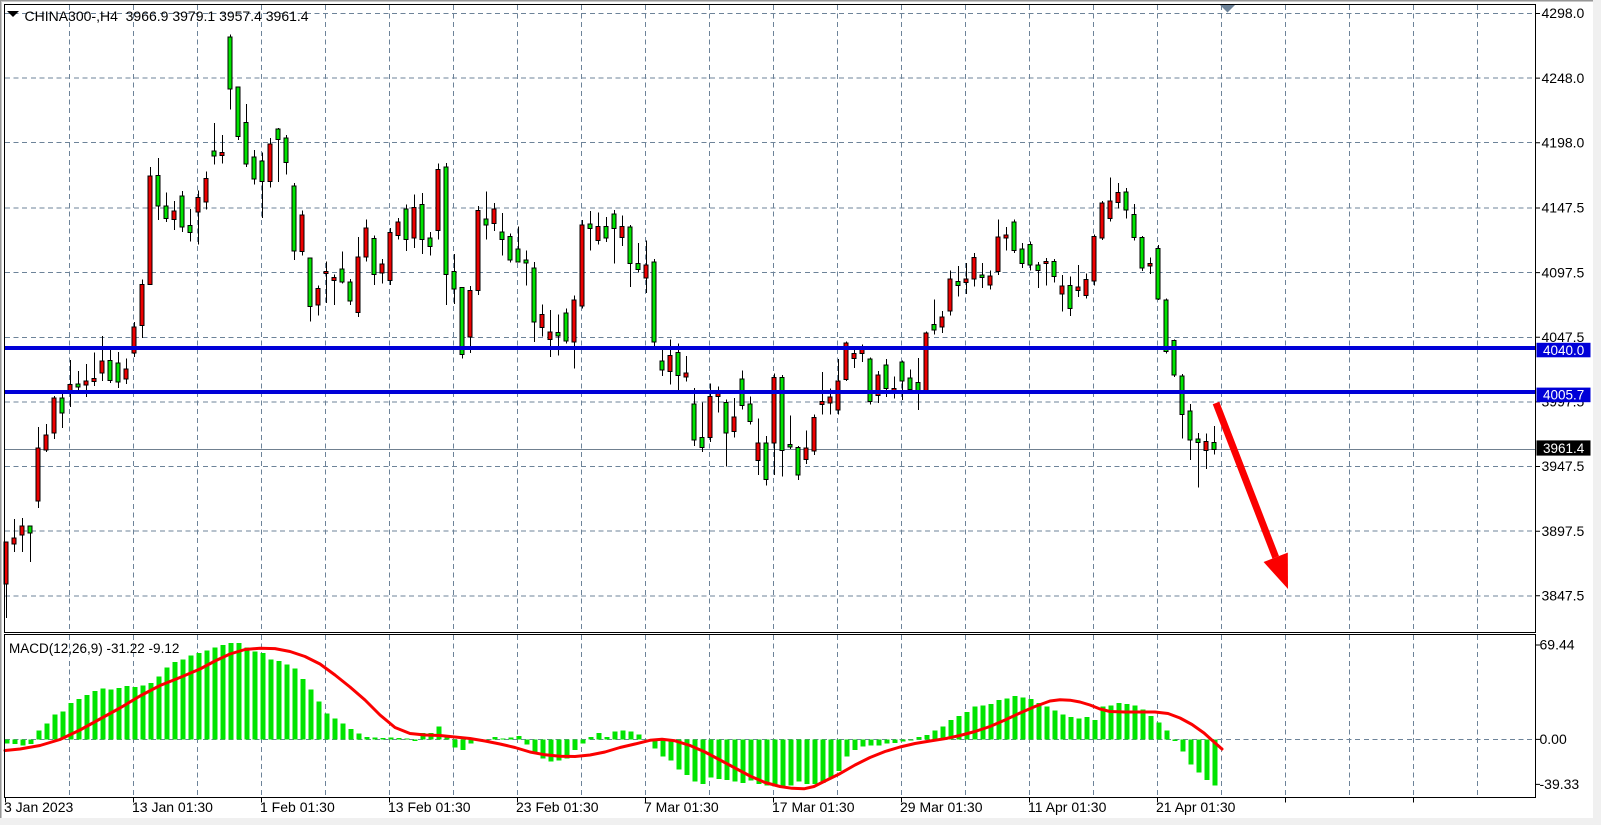  I want to click on svg-text: 1 Feb 01:30, so click(297, 807).